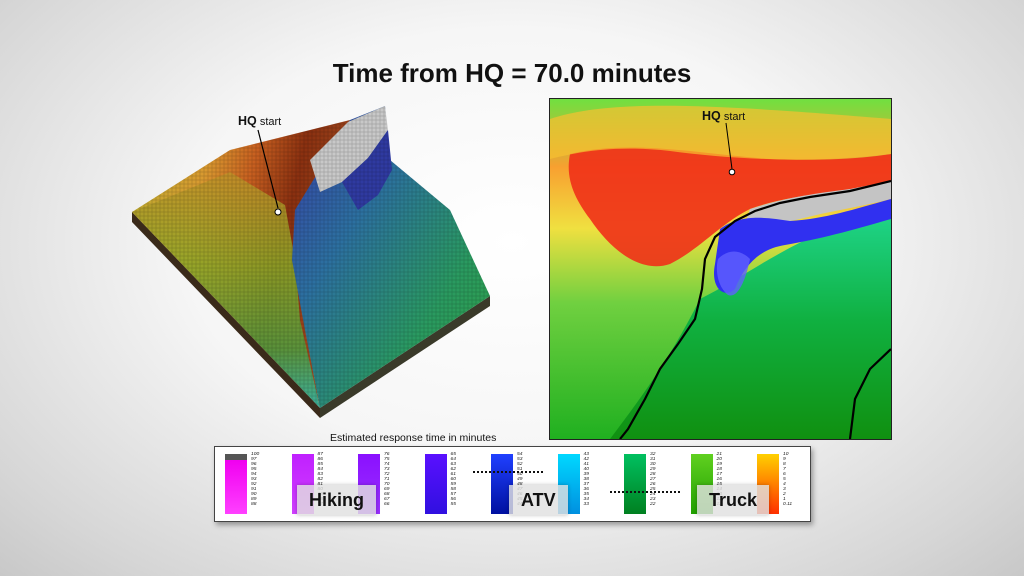 The image size is (1024, 576). What do you see at coordinates (387, 469) in the screenshot?
I see `legend-number: 73` at bounding box center [387, 469].